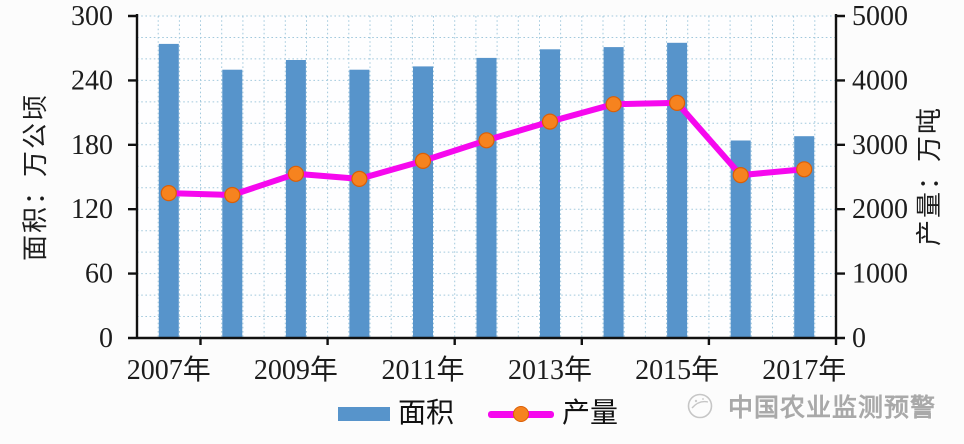 The width and height of the screenshot is (964, 444). I want to click on marker-2012年, so click(486, 140).